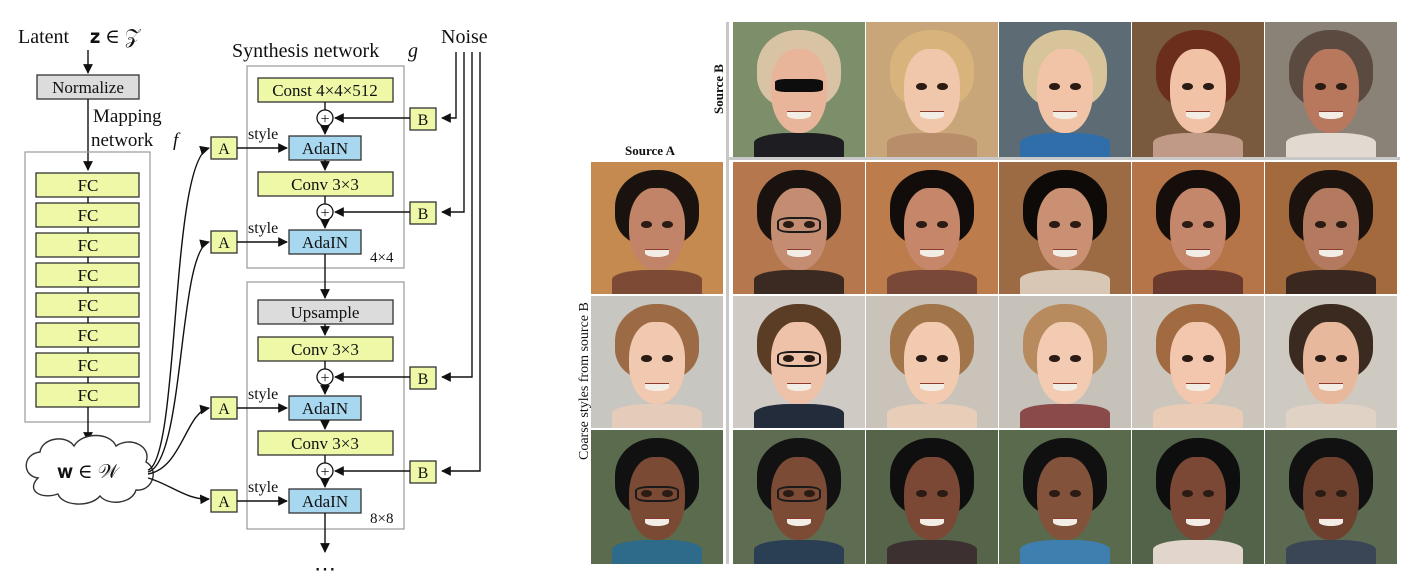  I want to click on face-image-r0-c5, so click(1331, 89).